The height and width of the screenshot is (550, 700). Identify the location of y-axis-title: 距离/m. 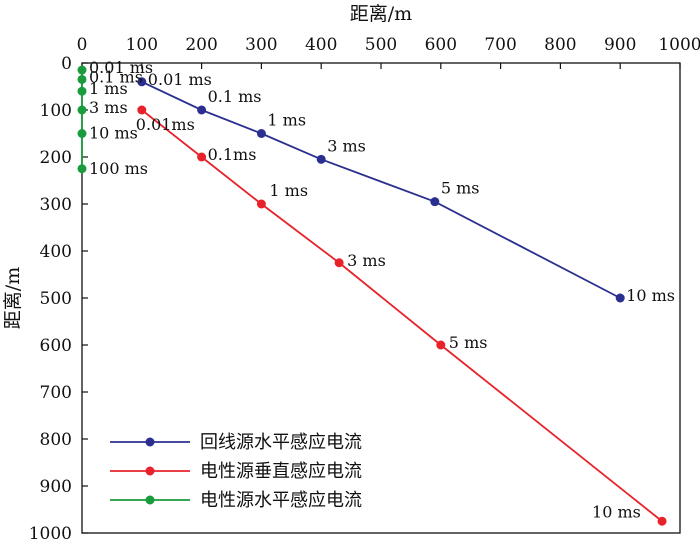
(13, 298).